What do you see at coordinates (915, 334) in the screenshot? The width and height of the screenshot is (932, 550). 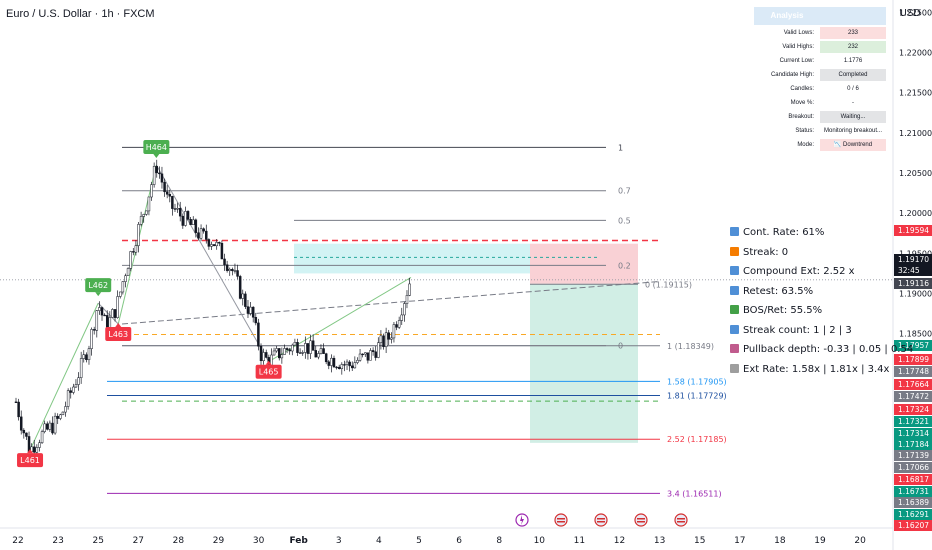 I see `y-tick-label: 1.18500` at bounding box center [915, 334].